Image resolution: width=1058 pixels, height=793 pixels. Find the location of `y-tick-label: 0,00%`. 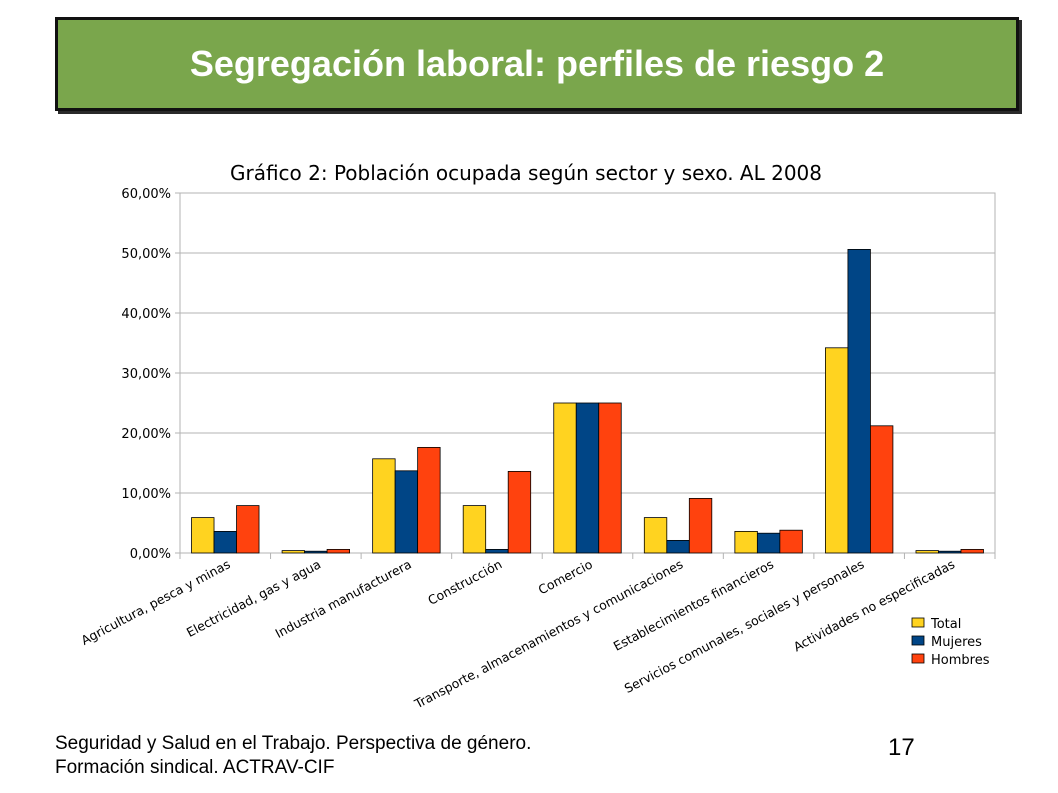

y-tick-label: 0,00% is located at coordinates (150, 554).